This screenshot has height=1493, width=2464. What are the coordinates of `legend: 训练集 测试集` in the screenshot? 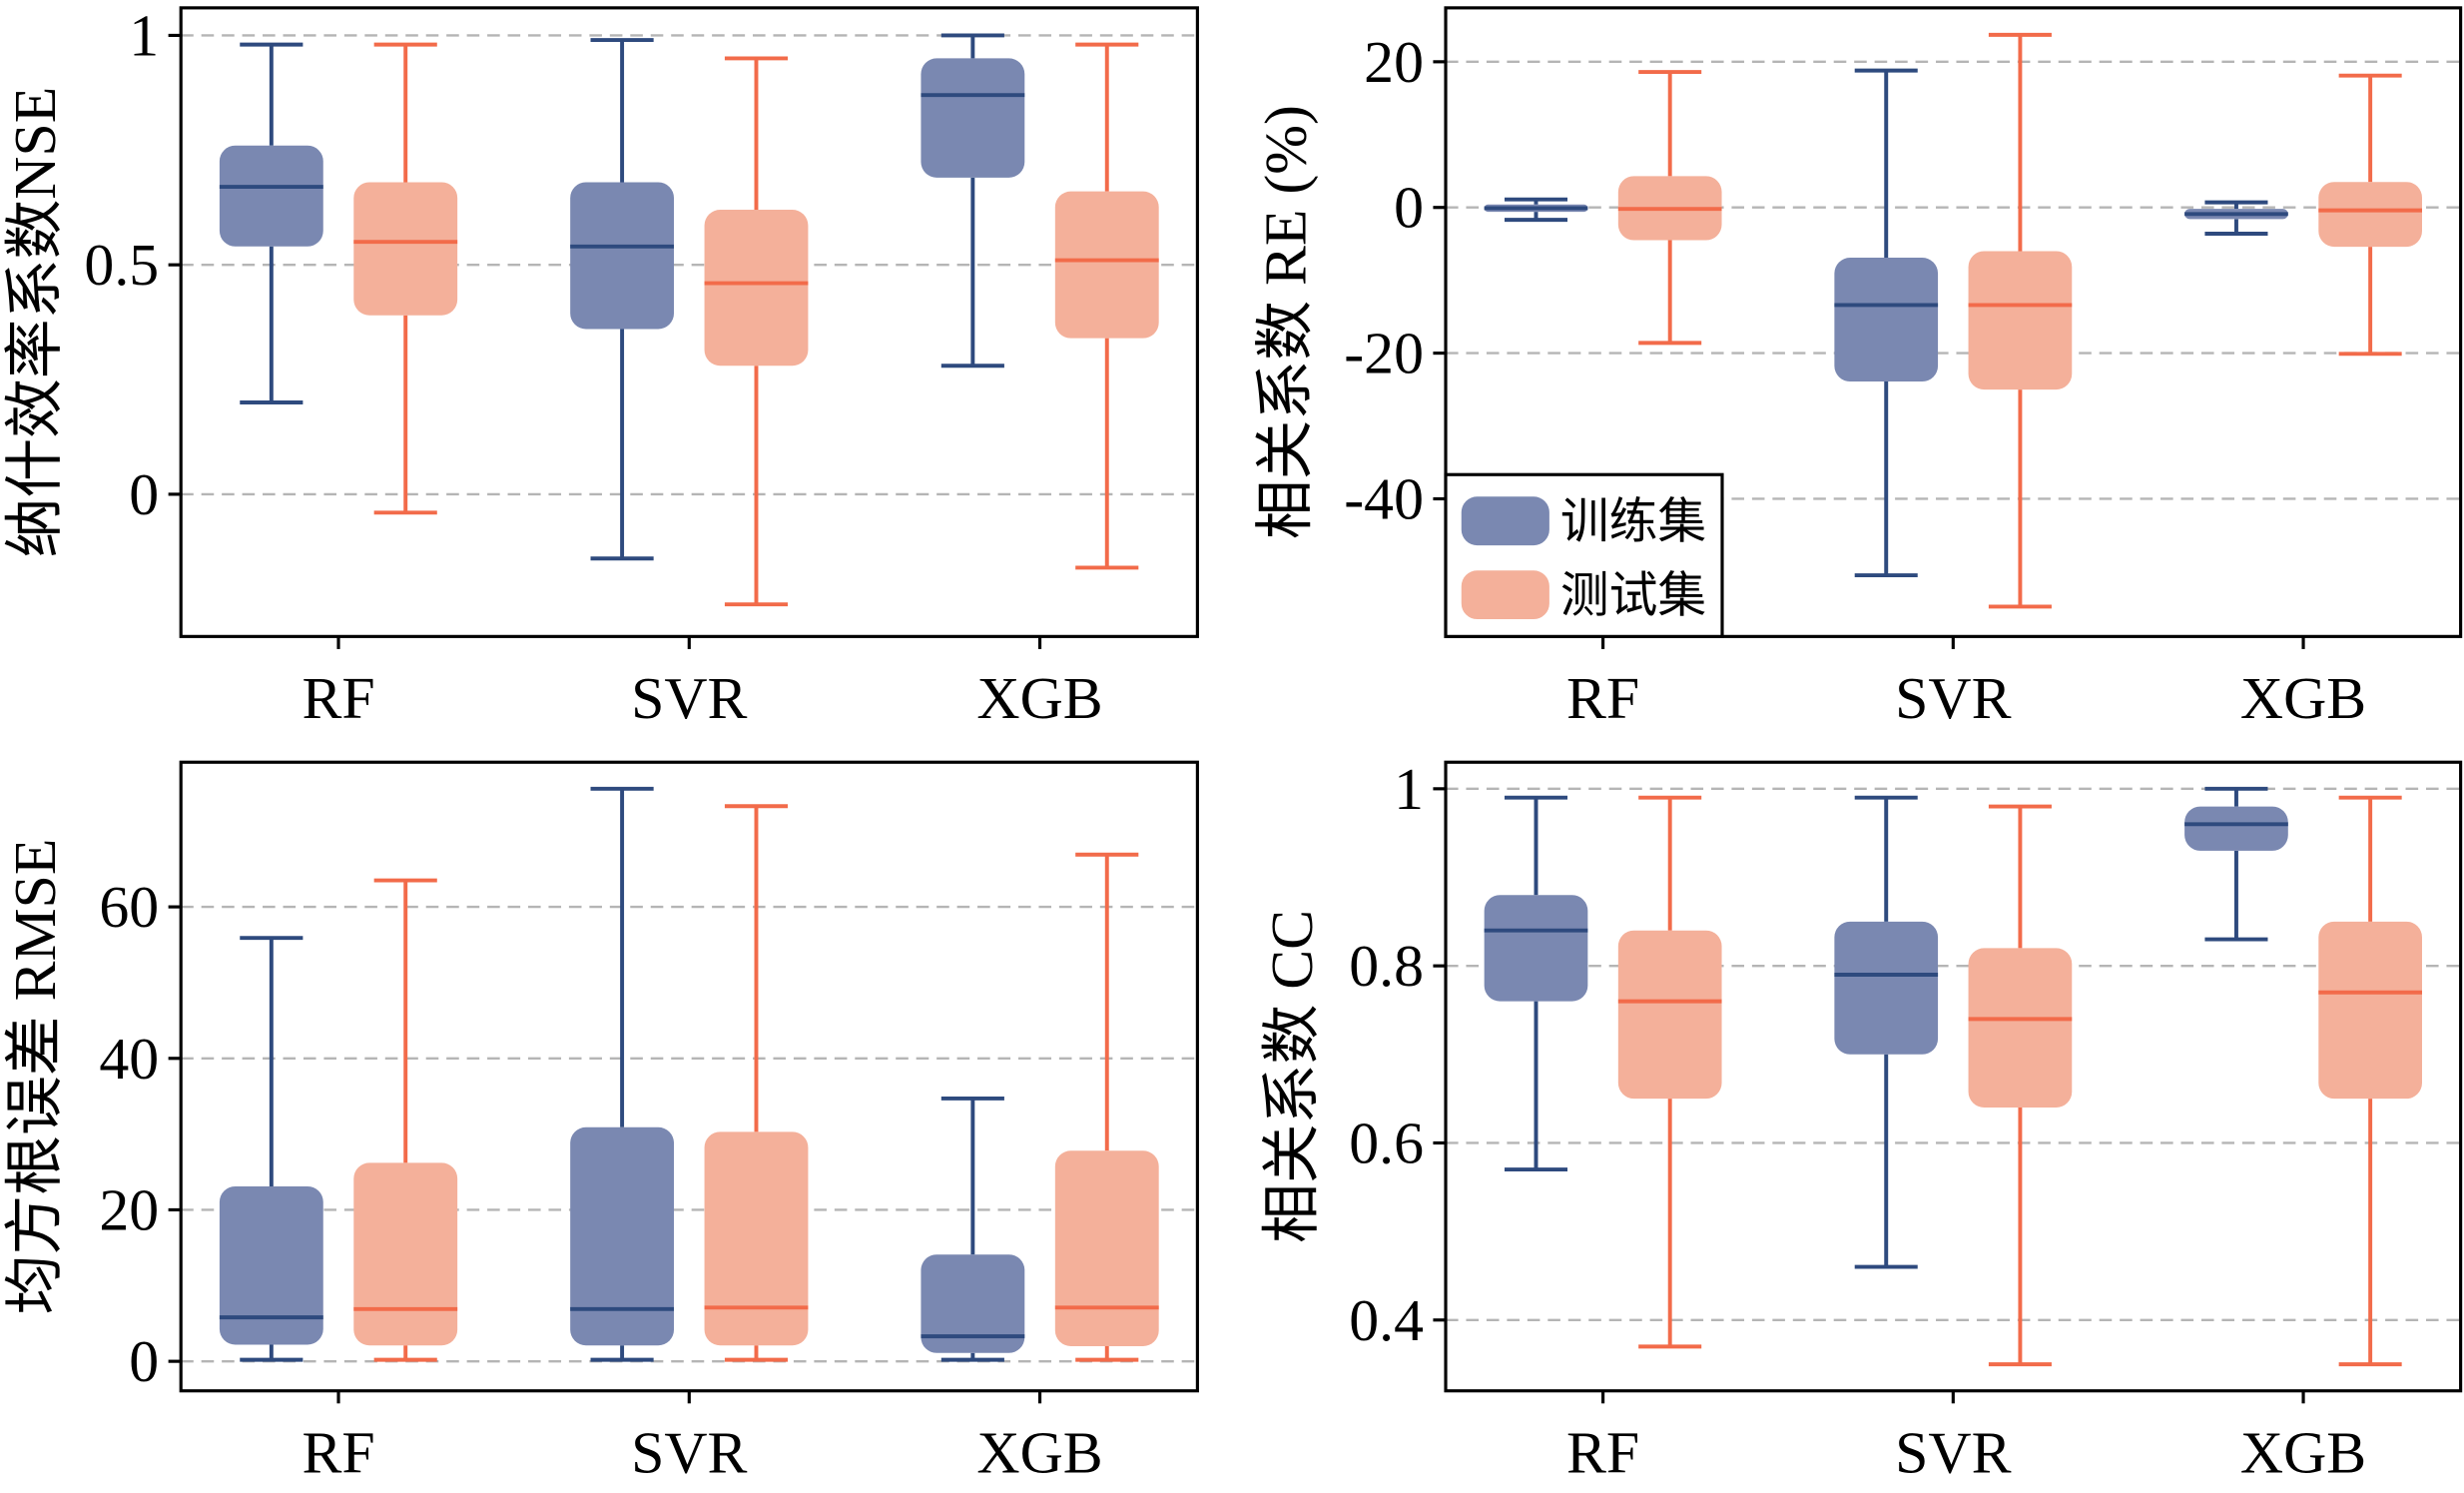 It's located at (1584, 555).